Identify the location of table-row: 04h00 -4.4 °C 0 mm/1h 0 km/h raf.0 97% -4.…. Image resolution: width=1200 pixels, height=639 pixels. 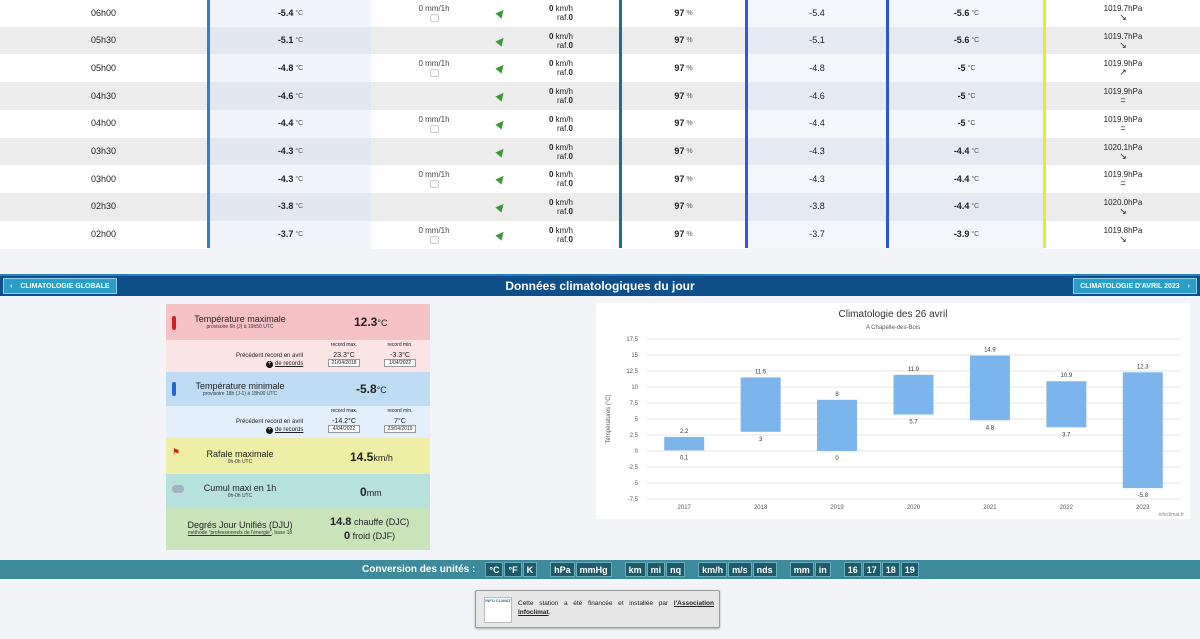
(600, 123).